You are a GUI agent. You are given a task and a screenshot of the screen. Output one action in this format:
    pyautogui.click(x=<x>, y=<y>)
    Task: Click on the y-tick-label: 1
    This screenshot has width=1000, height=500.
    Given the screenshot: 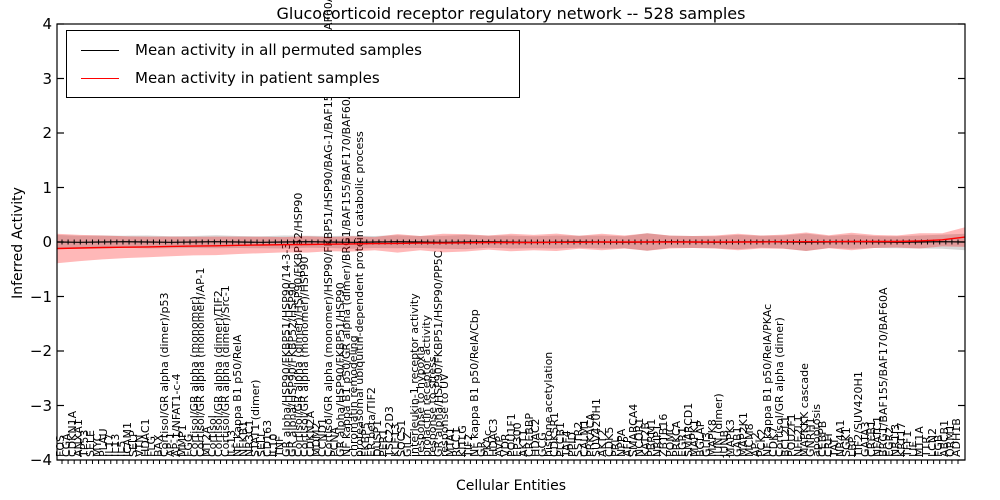 What is the action you would take?
    pyautogui.click(x=47, y=187)
    